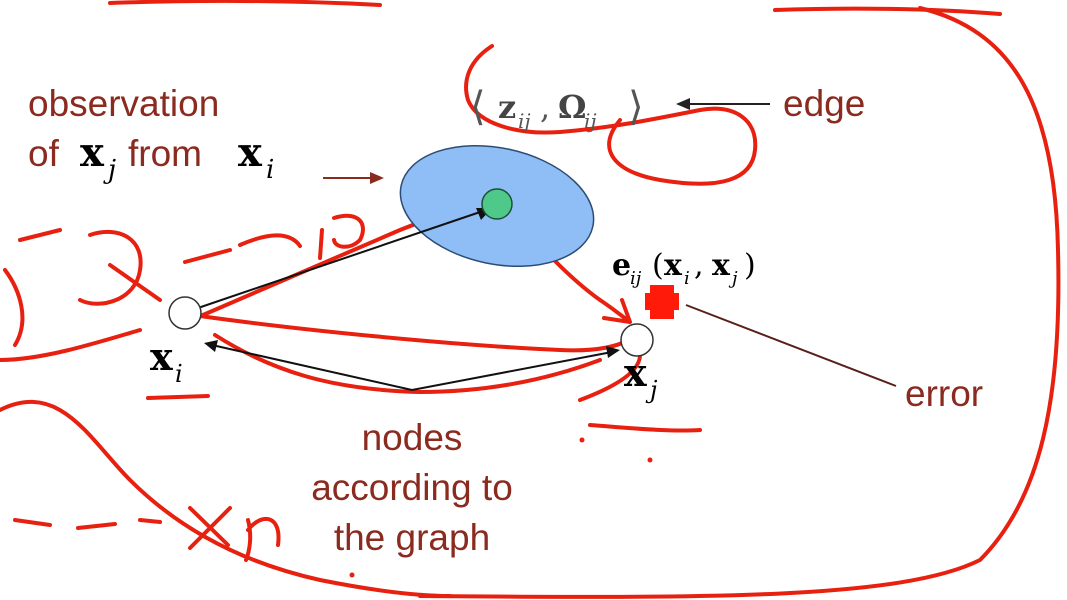 The width and height of the screenshot is (1067, 600). What do you see at coordinates (791, 345) in the screenshot?
I see `error-pointer-line` at bounding box center [791, 345].